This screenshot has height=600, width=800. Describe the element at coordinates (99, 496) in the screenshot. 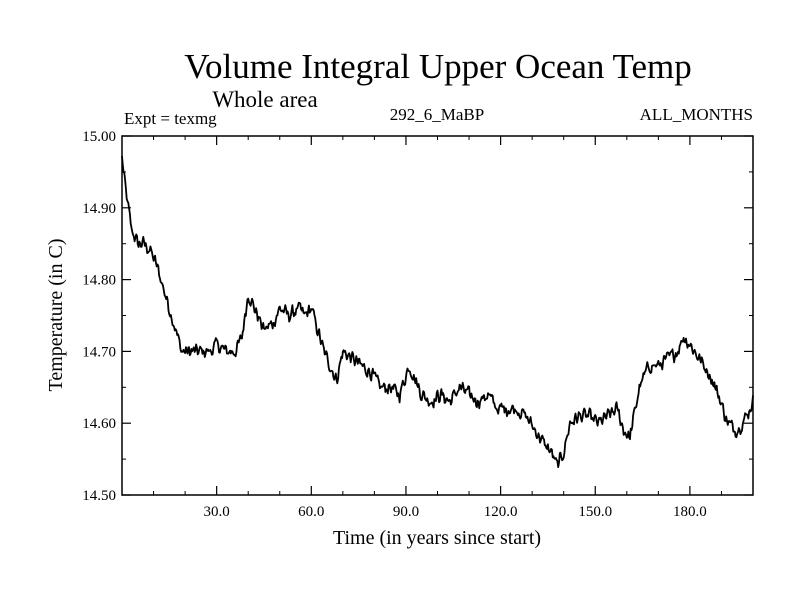

I see `y-tick-label: 14.50` at that location.